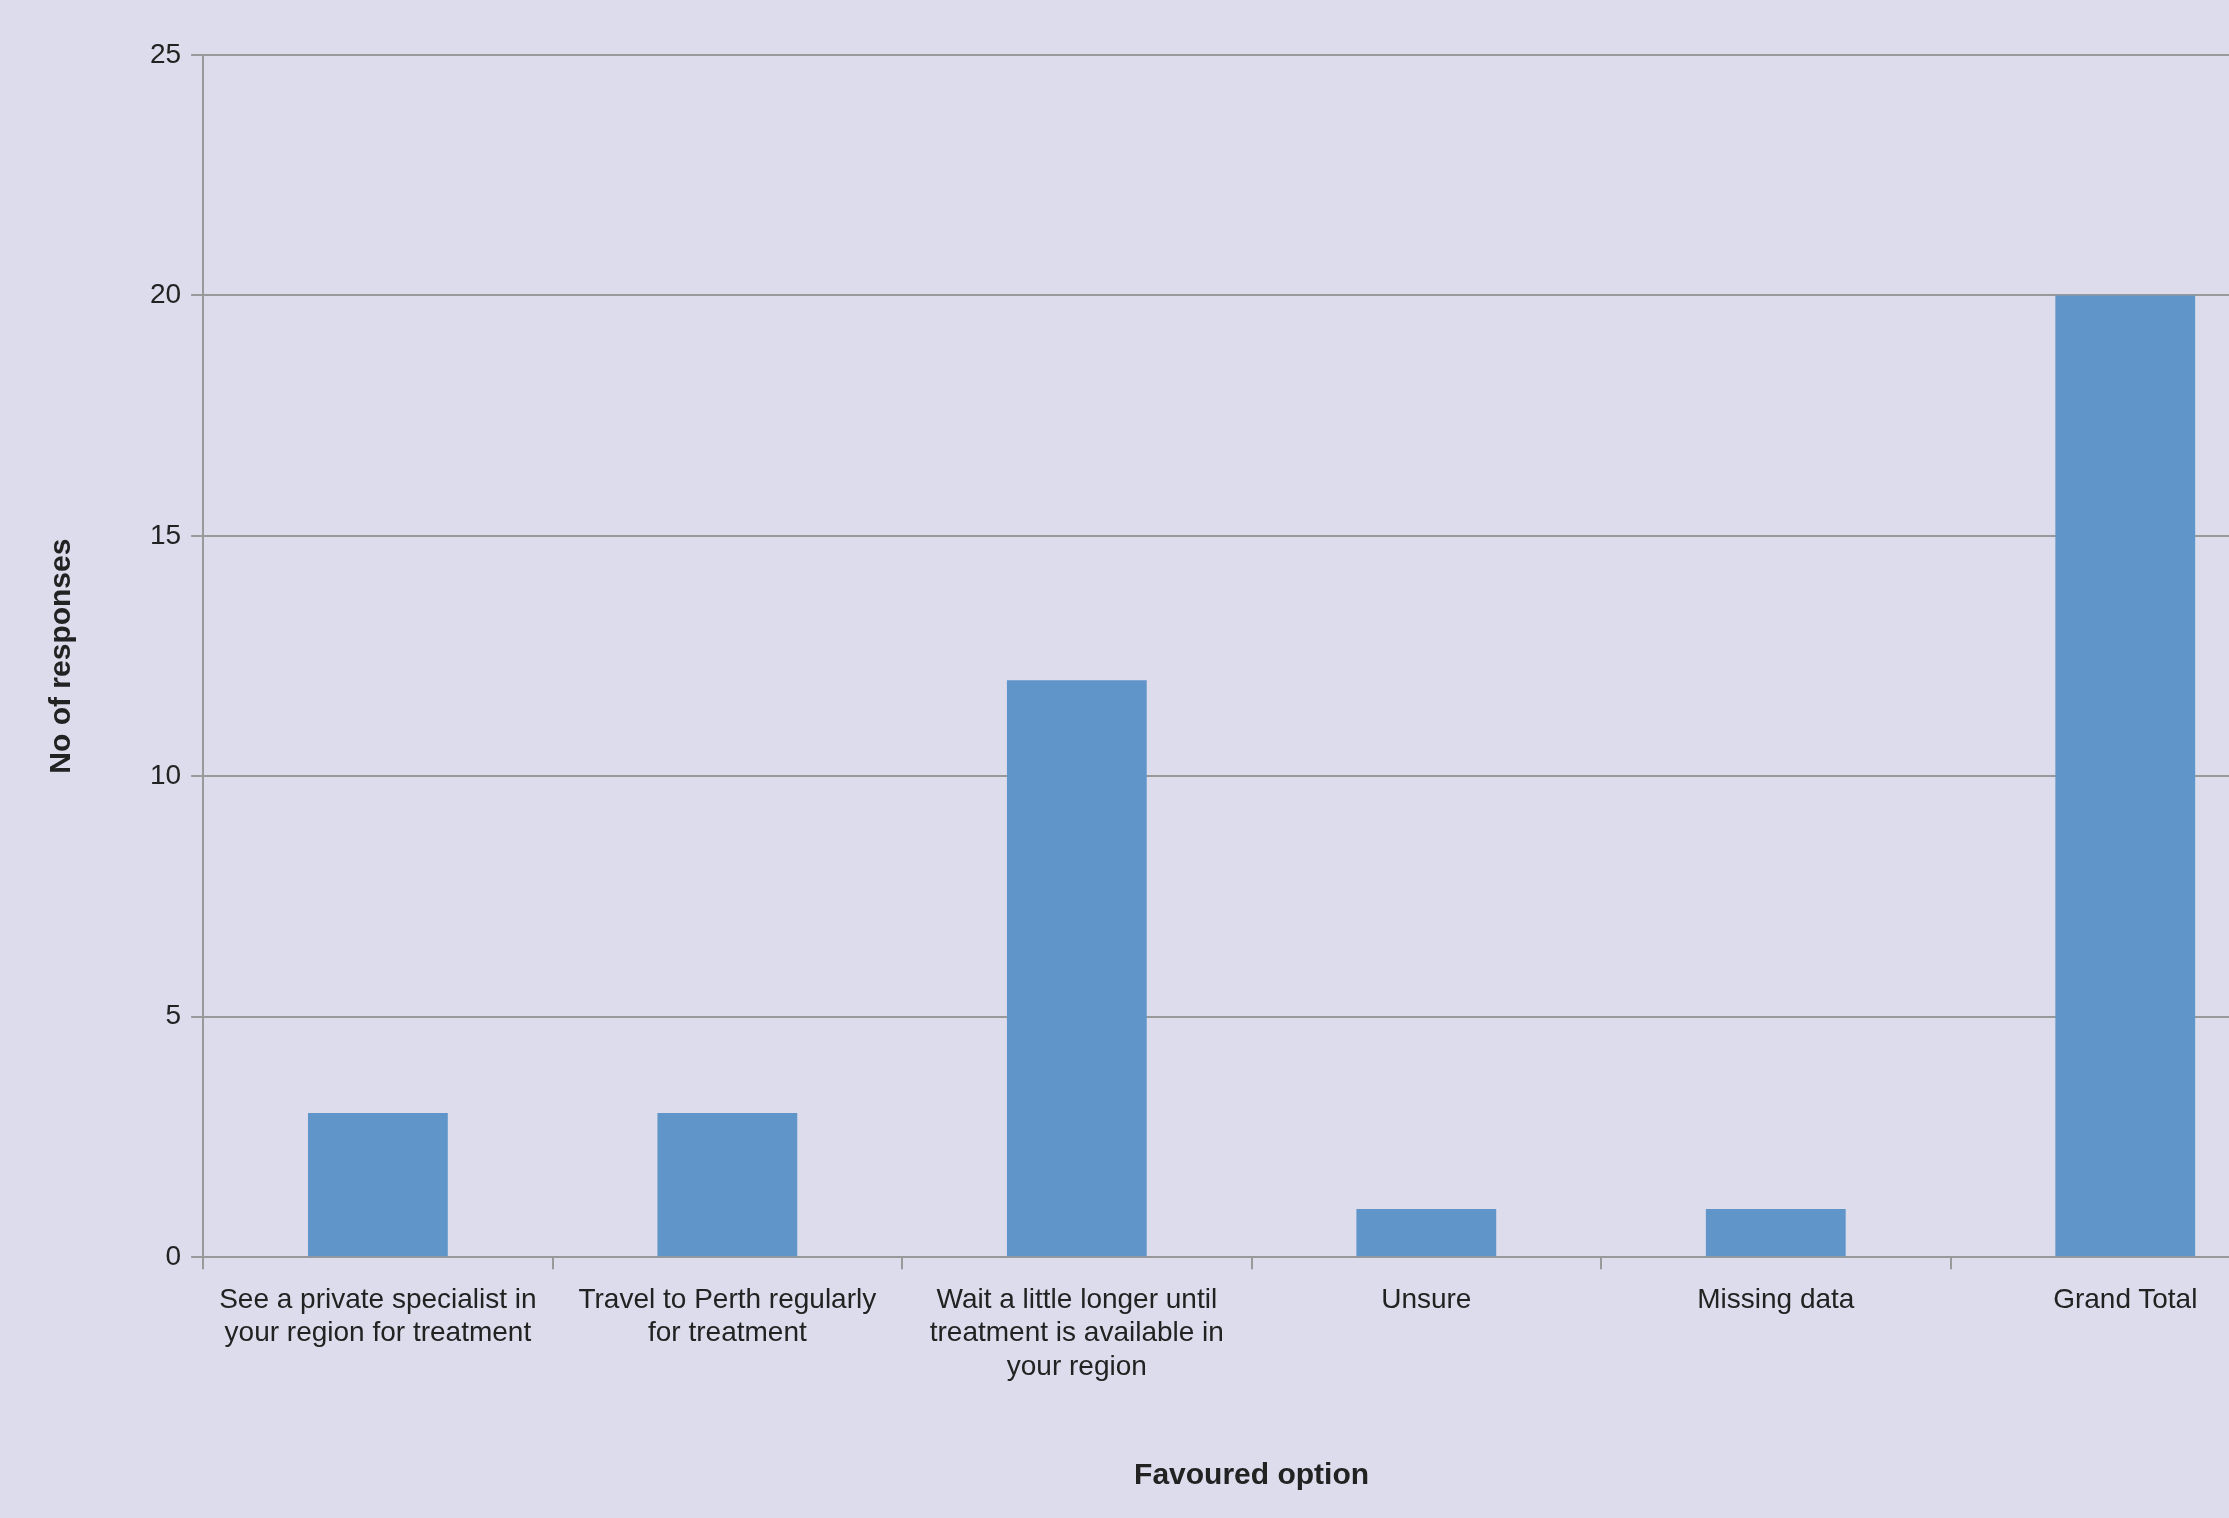  I want to click on y-tick-label: 5, so click(173, 1015).